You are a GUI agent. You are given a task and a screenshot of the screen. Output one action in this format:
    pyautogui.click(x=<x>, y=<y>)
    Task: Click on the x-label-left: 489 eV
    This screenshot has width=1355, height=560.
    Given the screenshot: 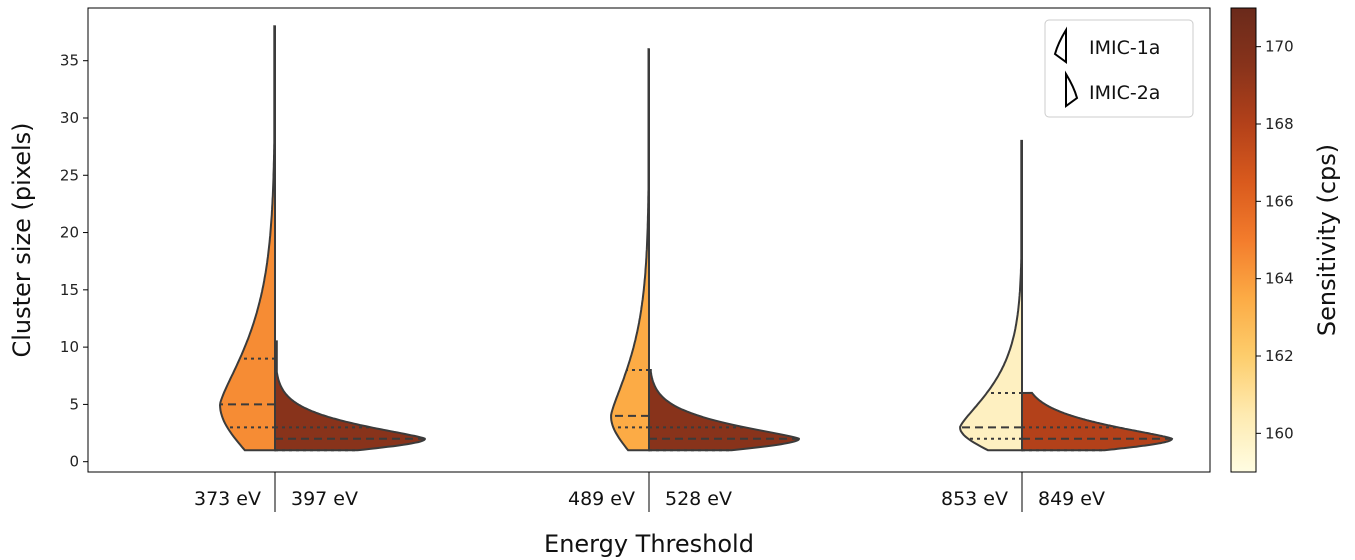 What is the action you would take?
    pyautogui.click(x=601, y=499)
    